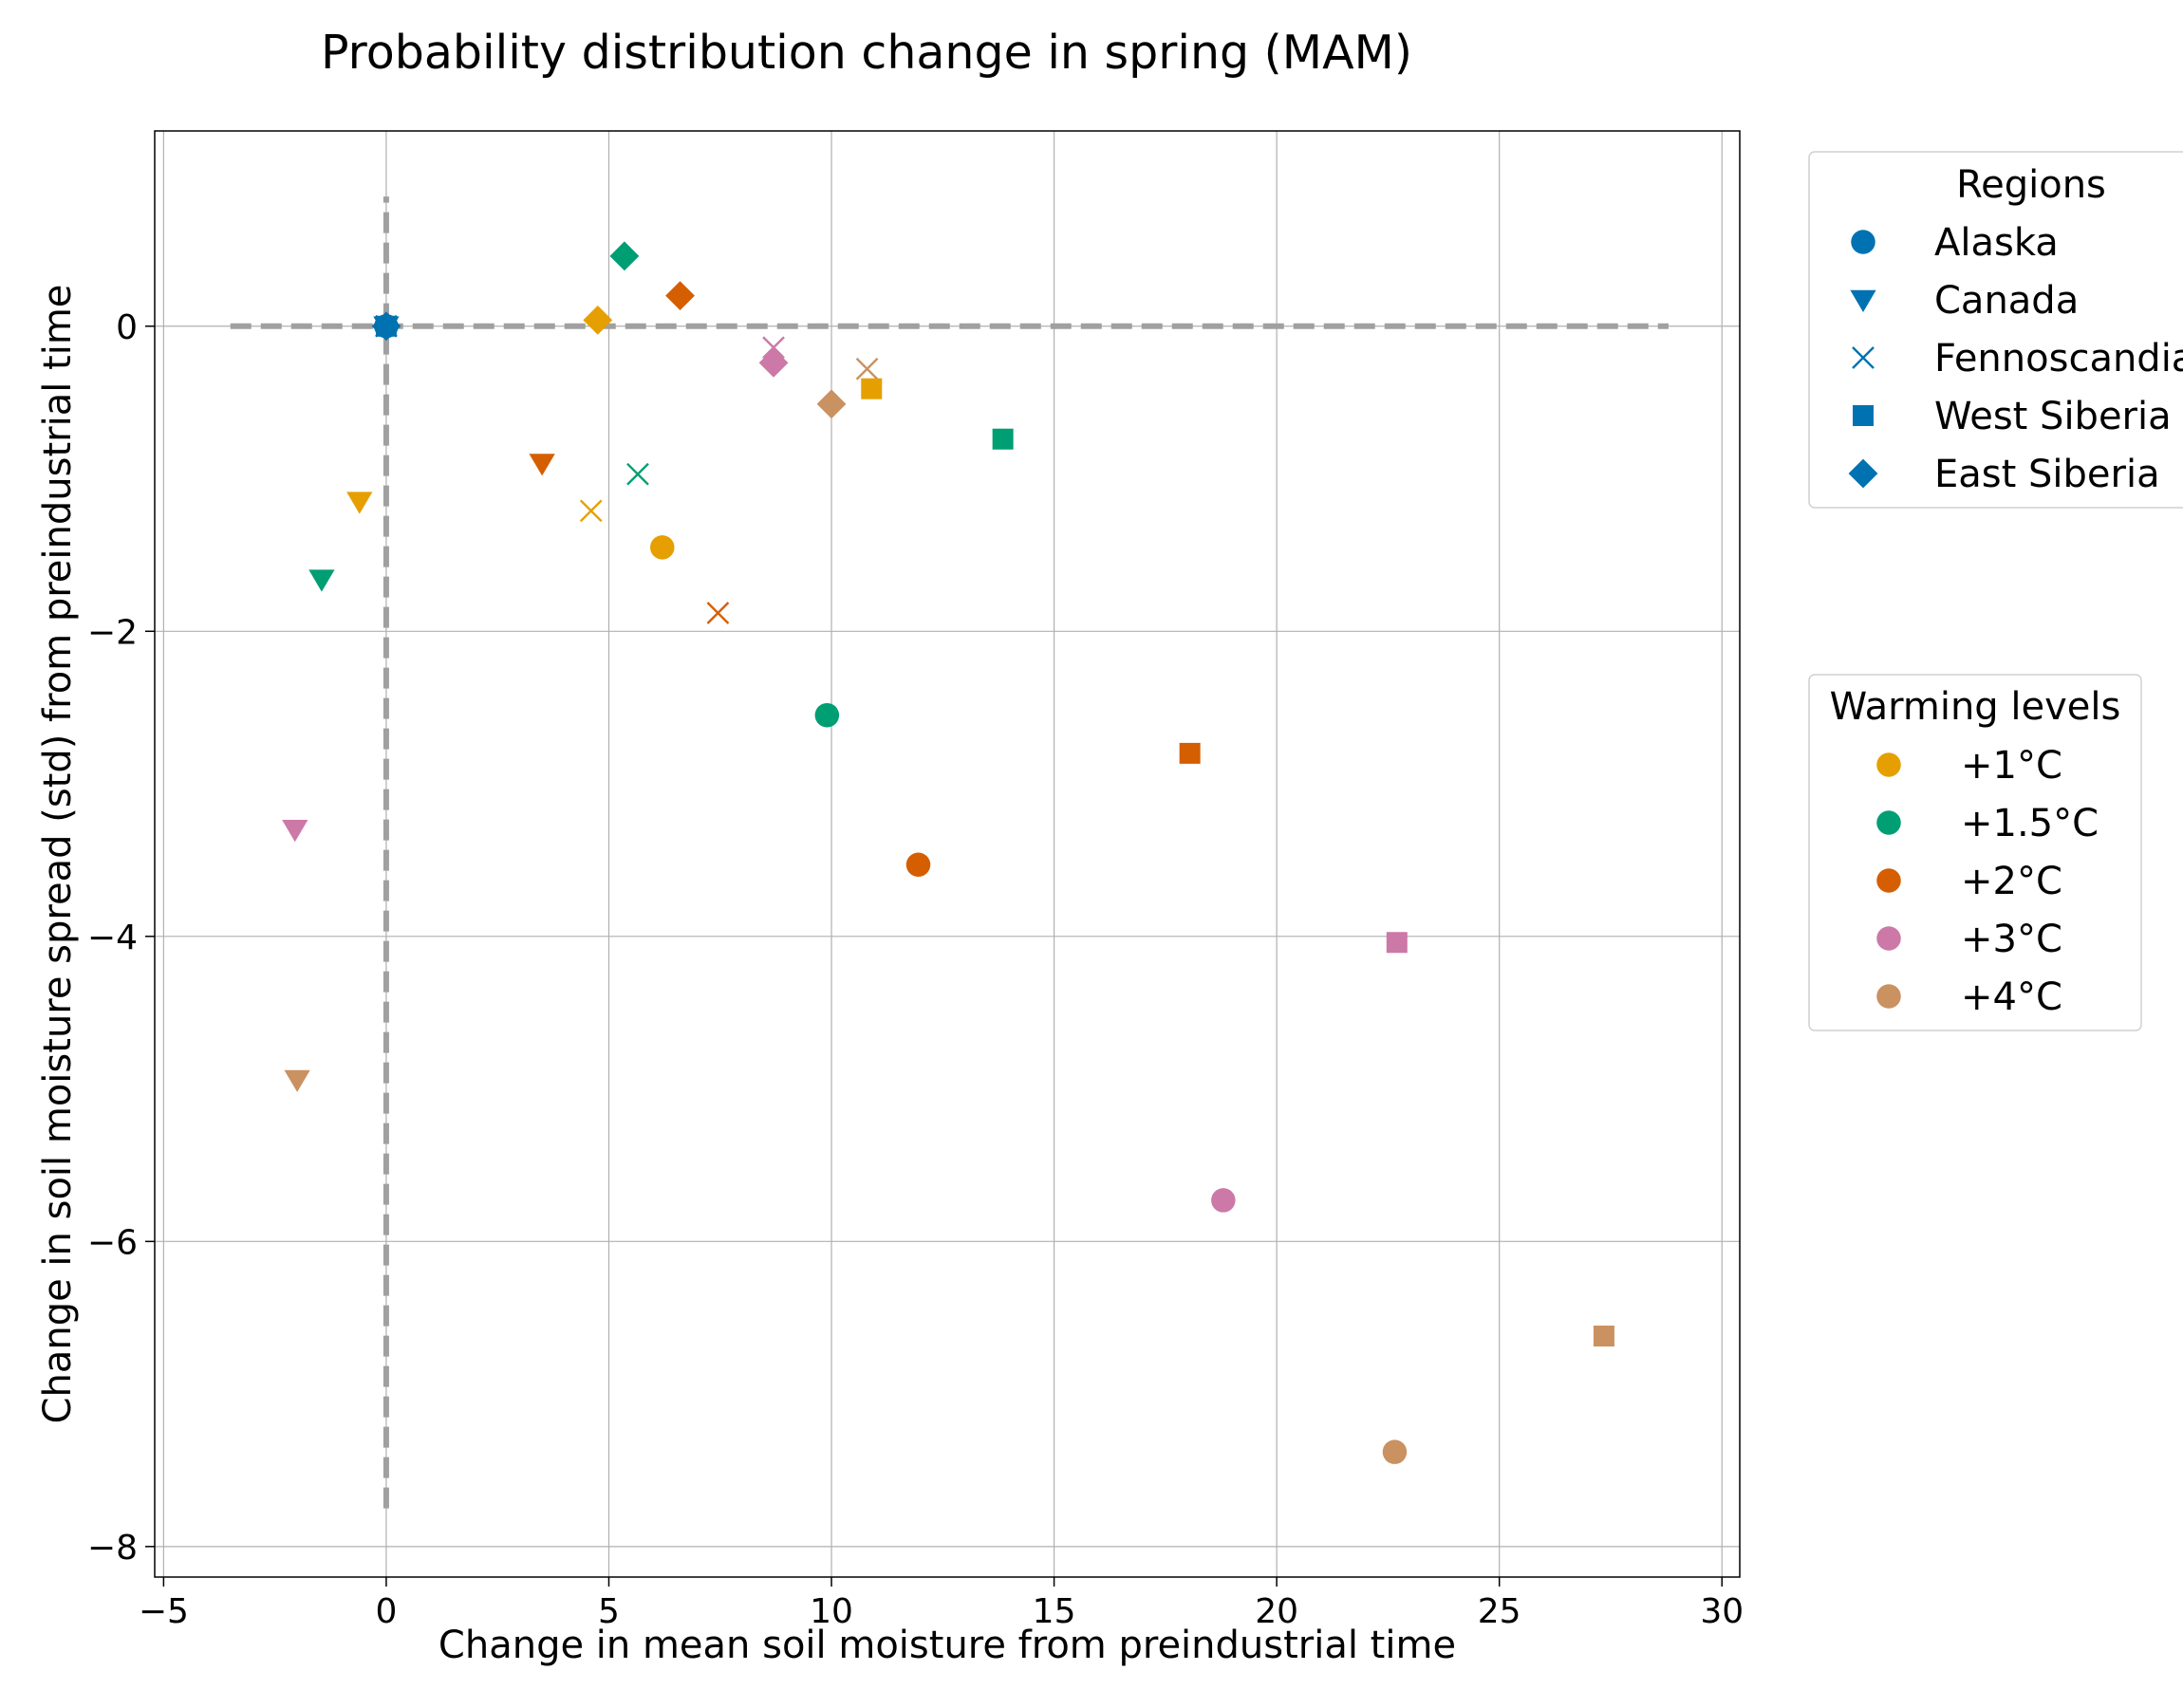  I want to click on x-tick-label: 30, so click(1722, 1612).